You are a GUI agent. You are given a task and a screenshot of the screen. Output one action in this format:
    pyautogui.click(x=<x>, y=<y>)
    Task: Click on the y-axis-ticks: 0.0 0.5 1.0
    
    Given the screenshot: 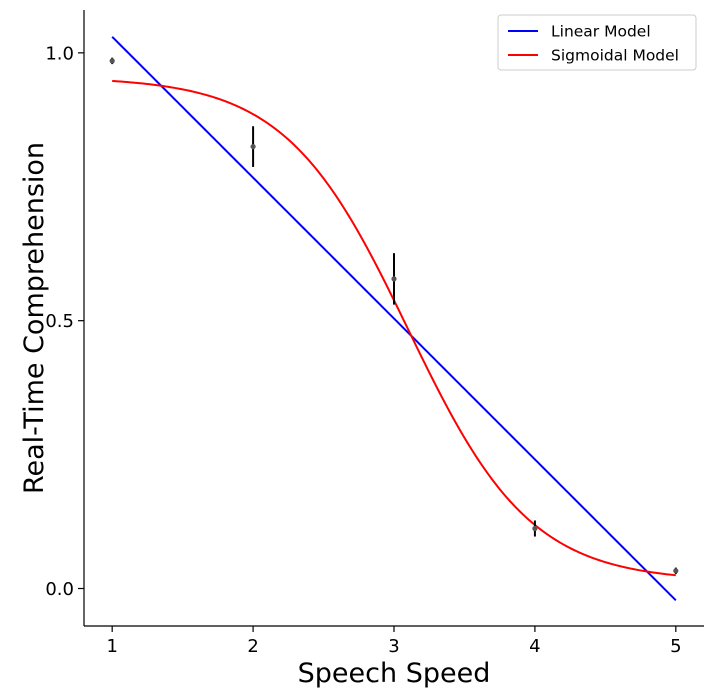 What is the action you would take?
    pyautogui.click(x=64, y=321)
    